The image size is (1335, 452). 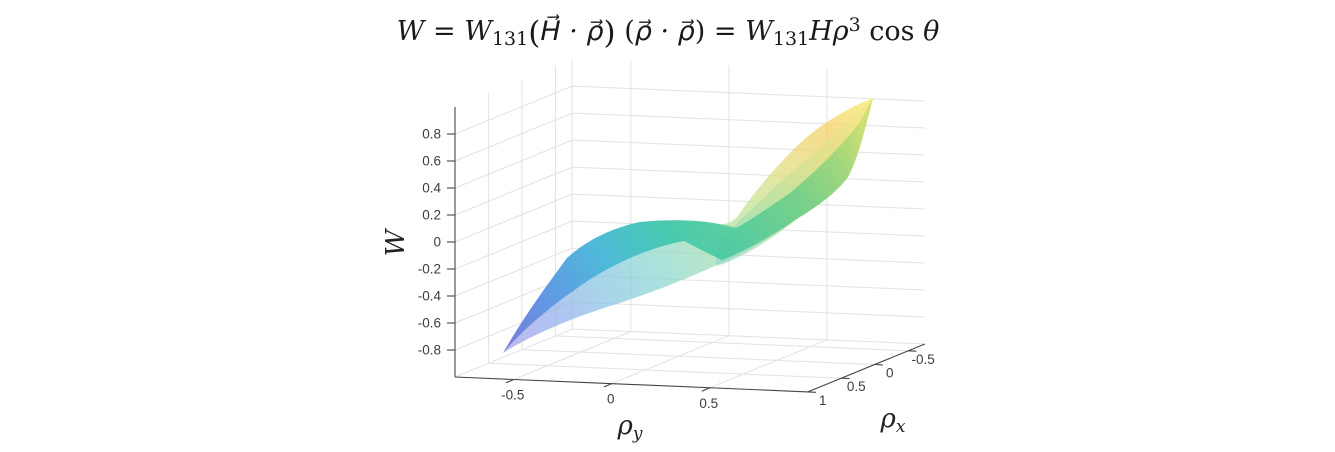 I want to click on z-tick-label: 0.2, so click(x=431, y=215).